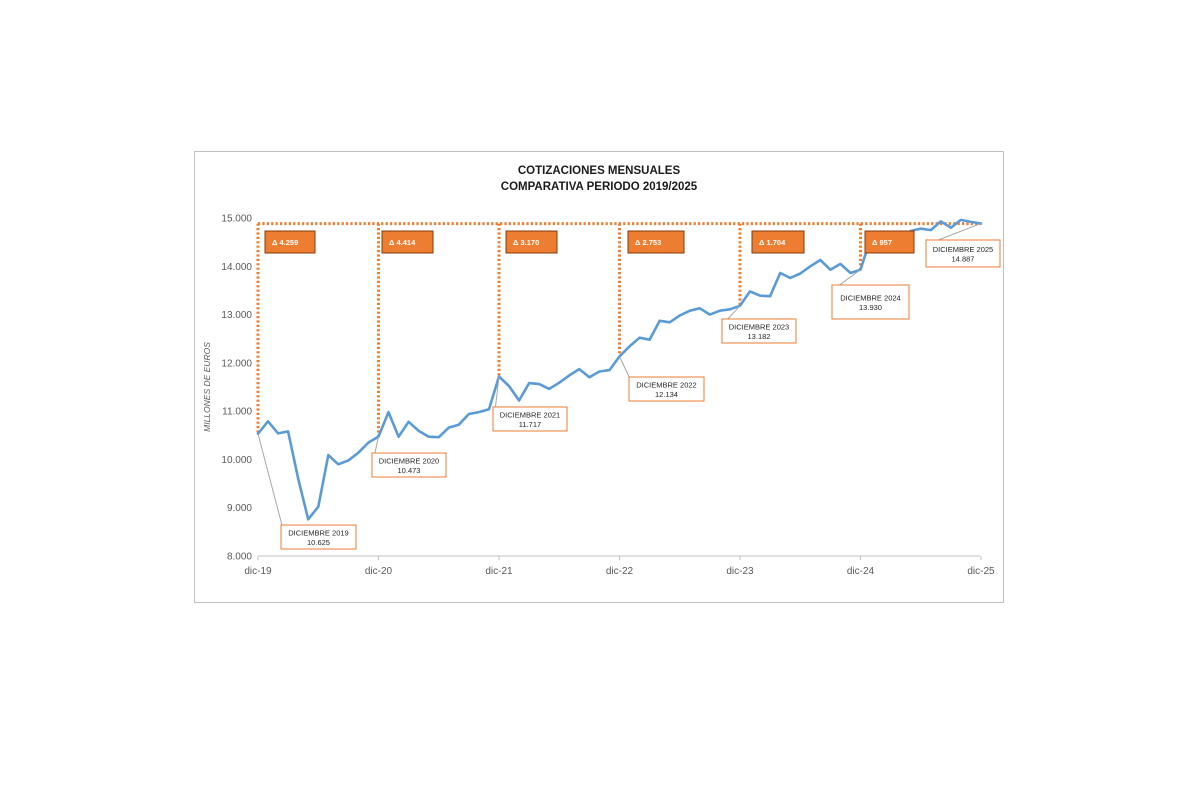 Image resolution: width=1200 pixels, height=800 pixels. What do you see at coordinates (239, 557) in the screenshot?
I see `y-tick-label: 8.000` at bounding box center [239, 557].